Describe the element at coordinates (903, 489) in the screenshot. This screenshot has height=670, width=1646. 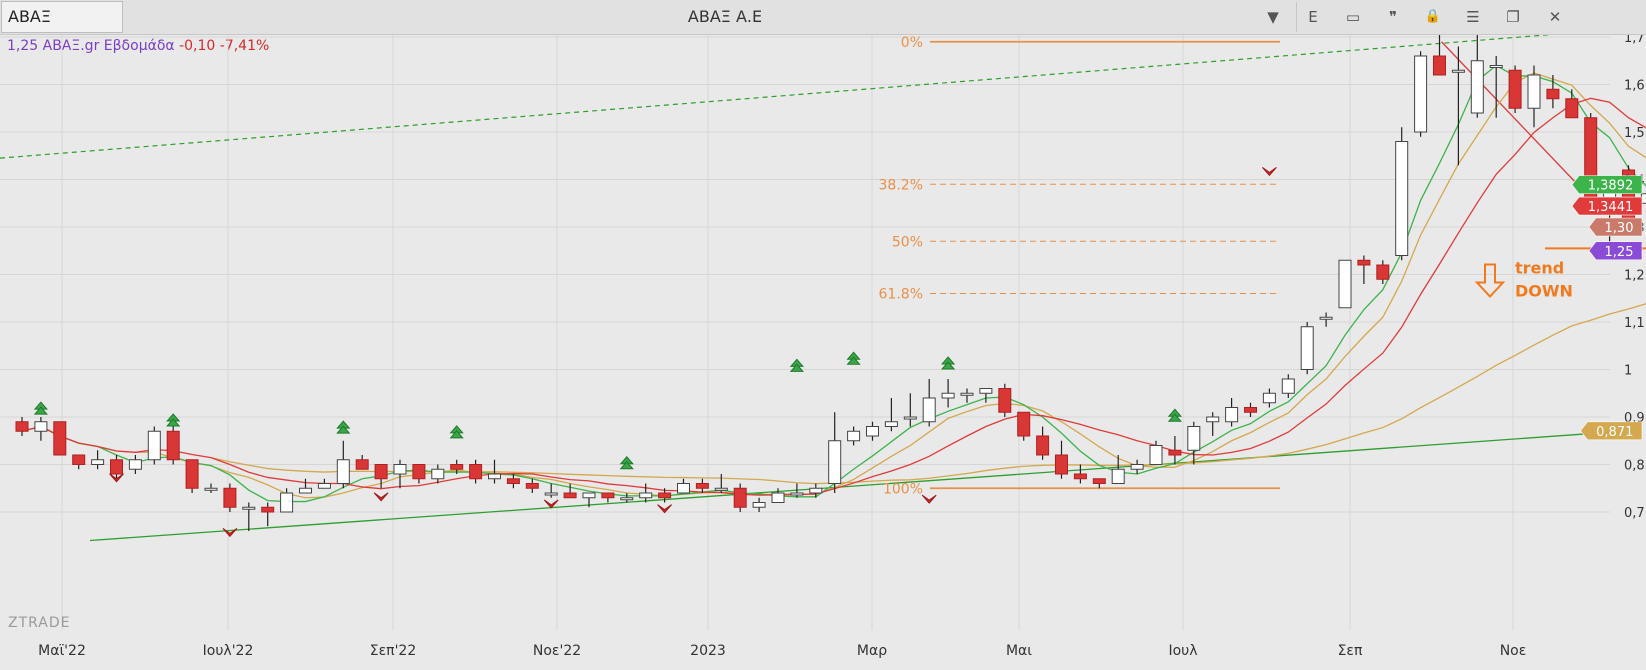
I see `fib-level-label: 100%` at that location.